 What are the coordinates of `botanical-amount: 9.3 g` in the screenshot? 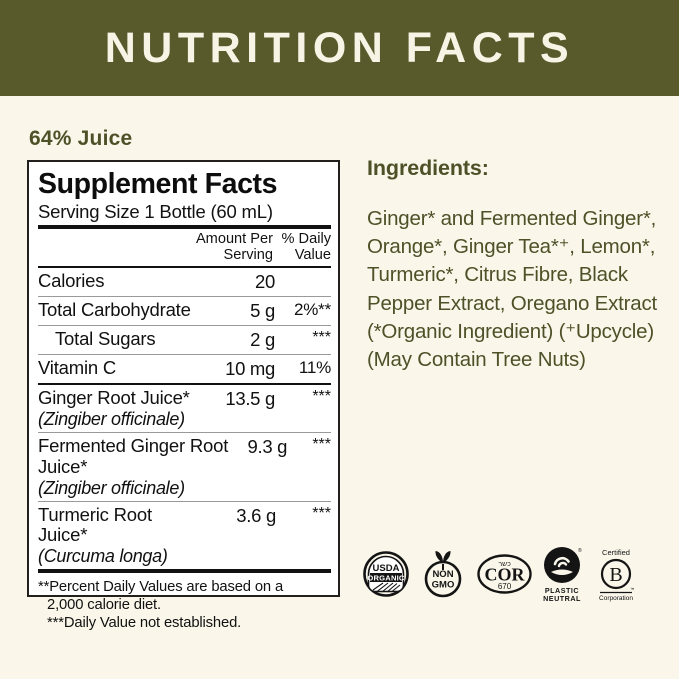 It's located at (267, 447).